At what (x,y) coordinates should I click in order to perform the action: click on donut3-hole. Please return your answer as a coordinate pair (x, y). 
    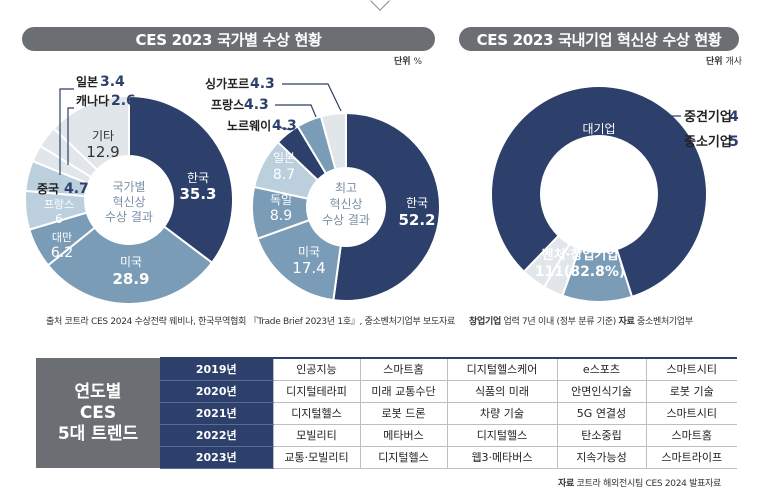
    Looking at the image, I should click on (599, 194).